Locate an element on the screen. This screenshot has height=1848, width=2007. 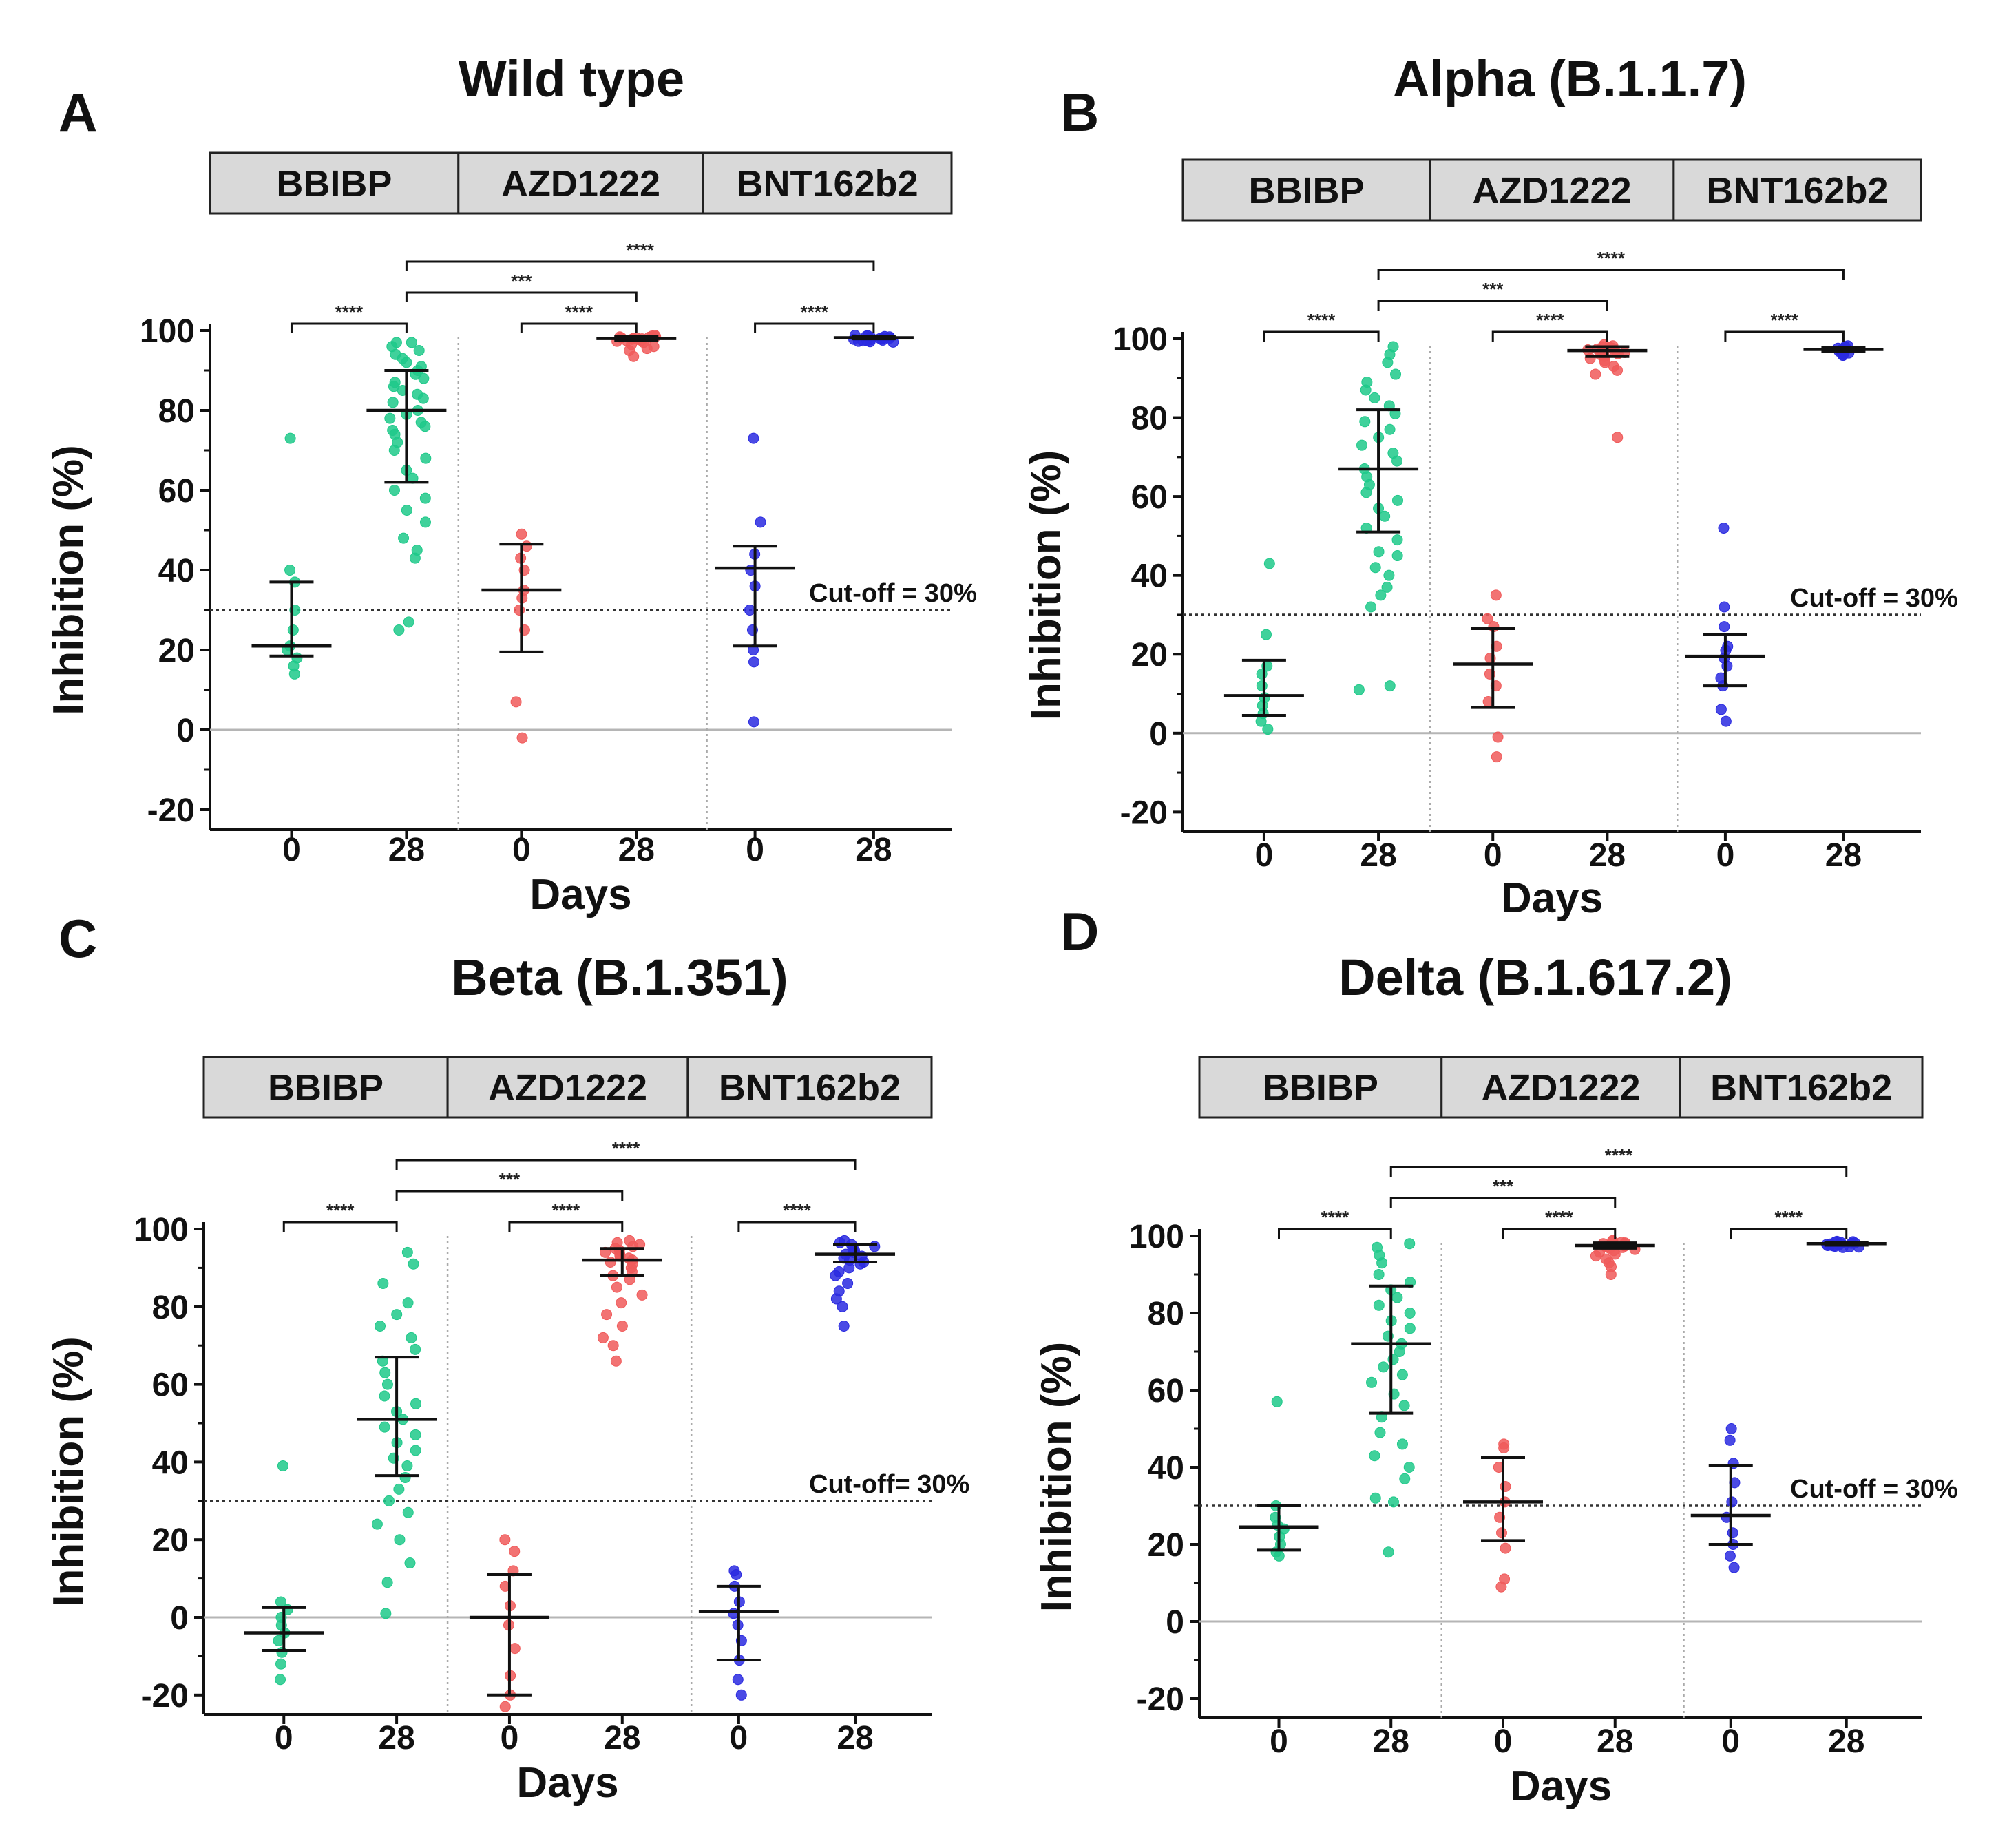
panel-letter: D is located at coordinates (1079, 931).